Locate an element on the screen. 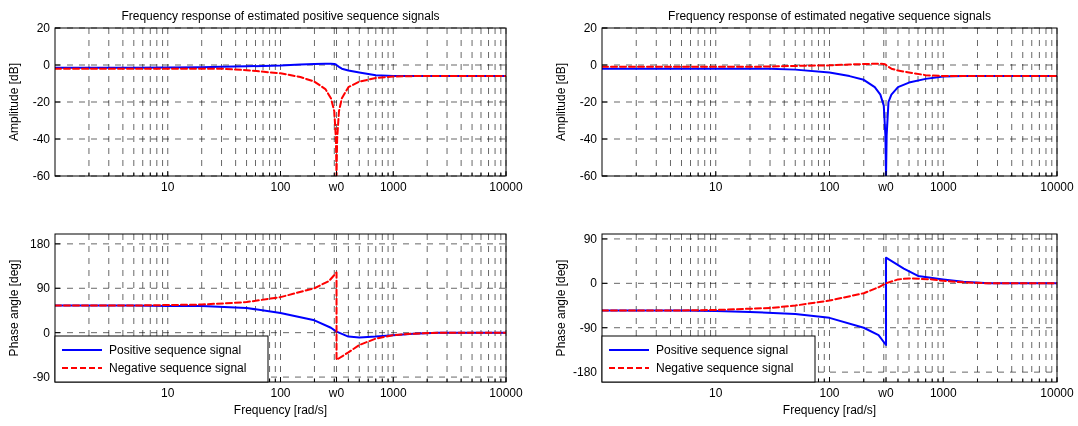 The image size is (1078, 426). chart-title: Frequency response of estimated negative sequence signals is located at coordinates (829, 16).